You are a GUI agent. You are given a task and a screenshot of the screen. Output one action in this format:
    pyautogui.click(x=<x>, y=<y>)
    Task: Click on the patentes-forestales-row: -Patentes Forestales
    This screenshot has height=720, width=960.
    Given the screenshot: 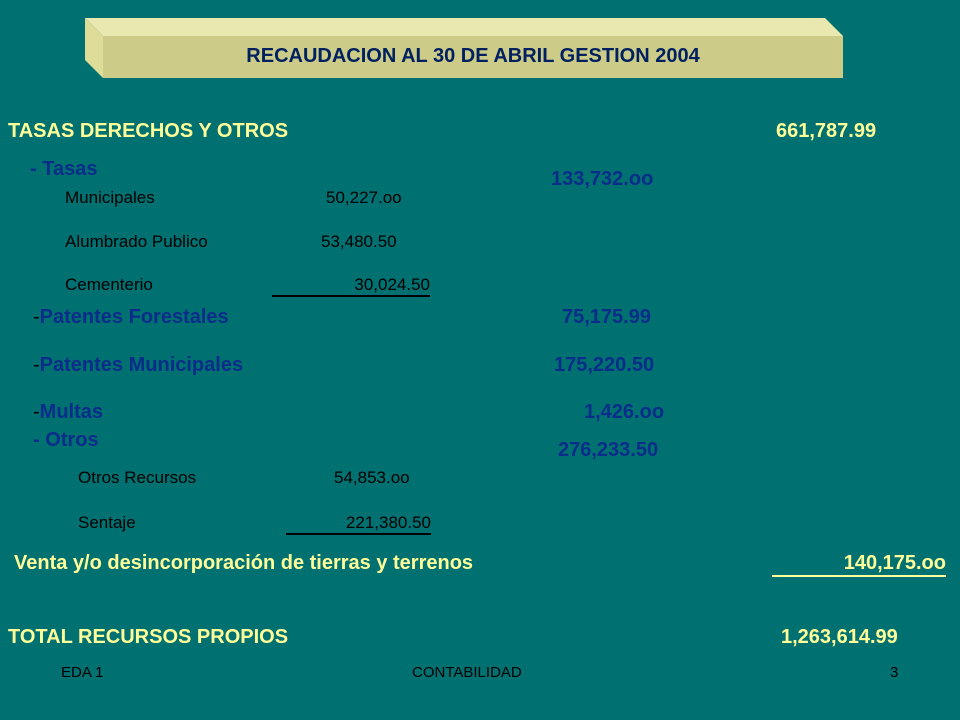 What is the action you would take?
    pyautogui.click(x=131, y=317)
    